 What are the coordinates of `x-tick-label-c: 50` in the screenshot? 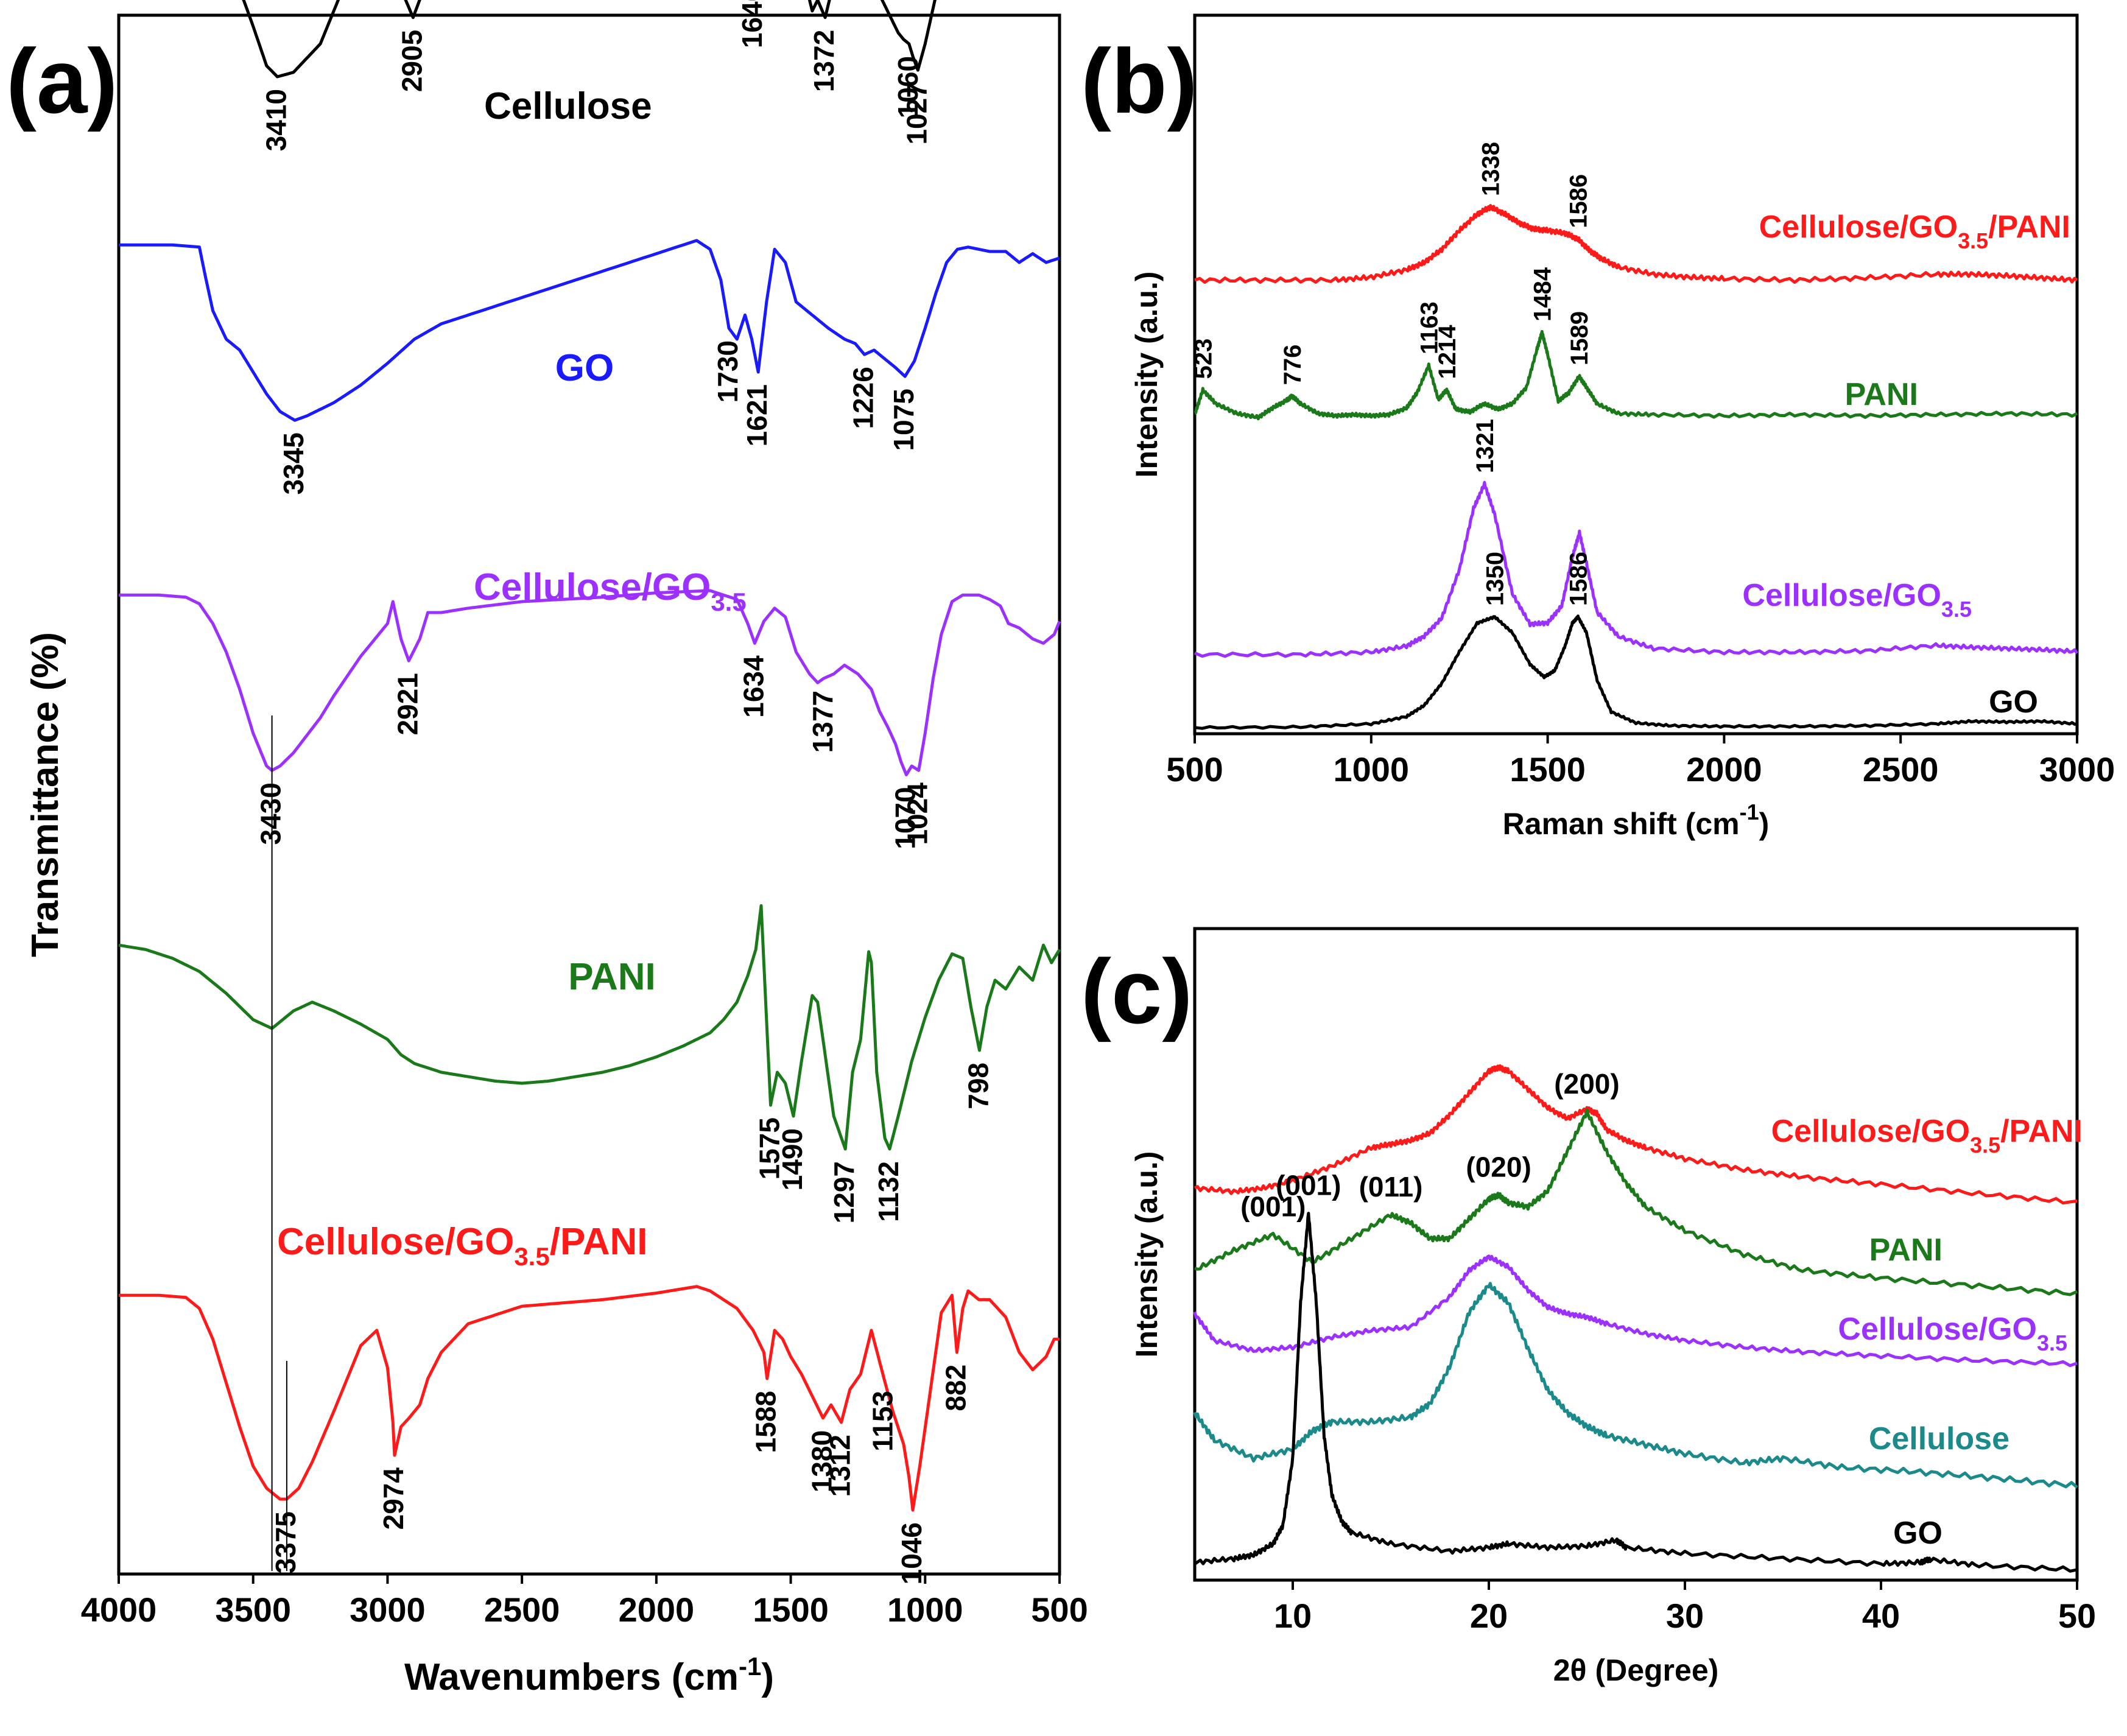 It's located at (2077, 1616).